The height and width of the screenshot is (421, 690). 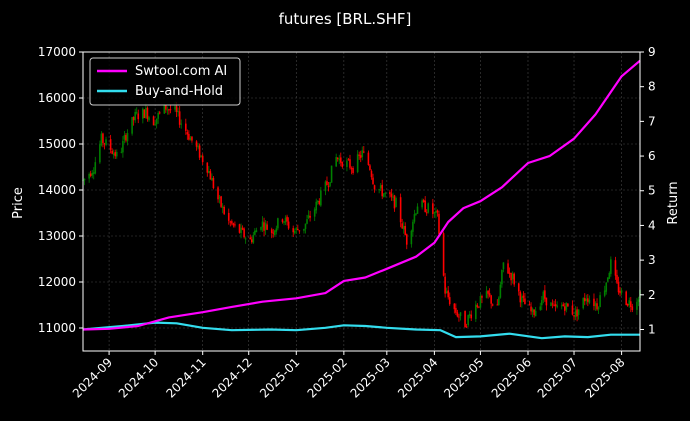 I want to click on y-tick-label-left: 13000, so click(x=57, y=236).